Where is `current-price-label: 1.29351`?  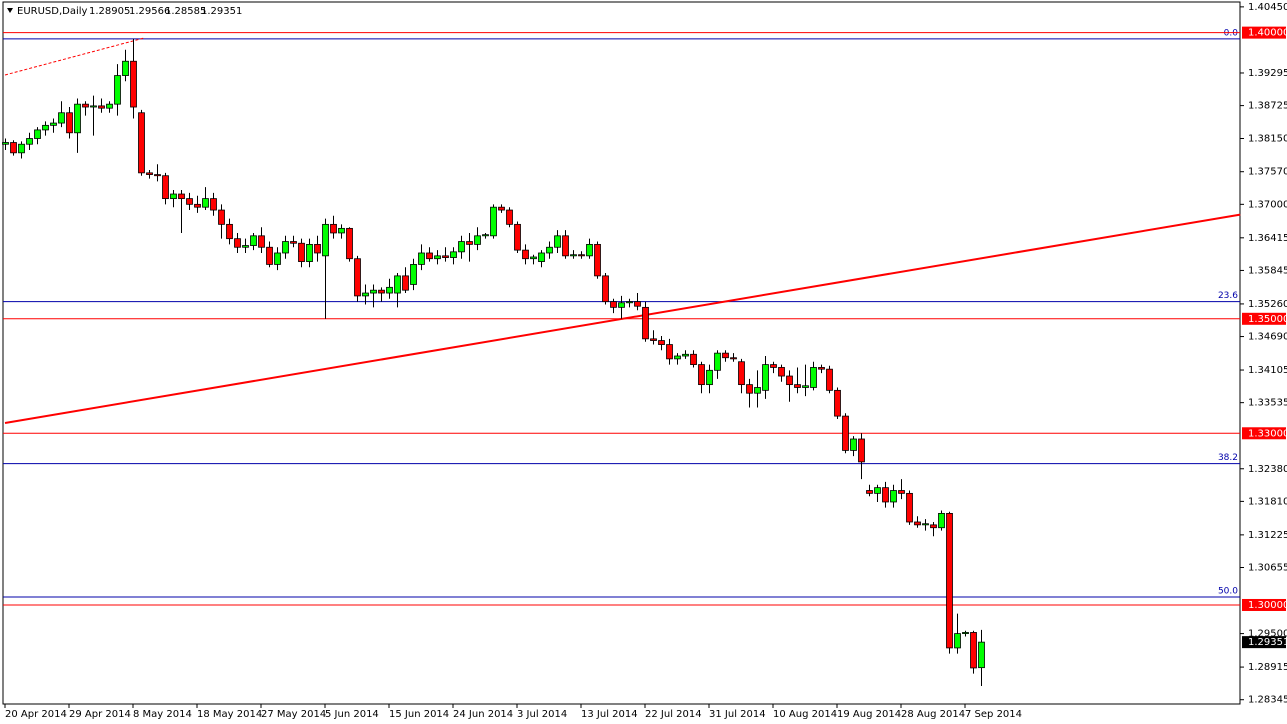
current-price-label: 1.29351 is located at coordinates (1267, 642).